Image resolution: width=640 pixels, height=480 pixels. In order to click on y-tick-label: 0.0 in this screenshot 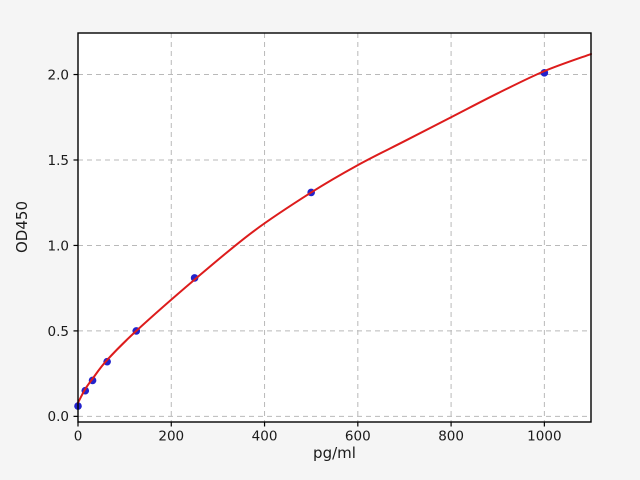, I will do `click(58, 417)`.